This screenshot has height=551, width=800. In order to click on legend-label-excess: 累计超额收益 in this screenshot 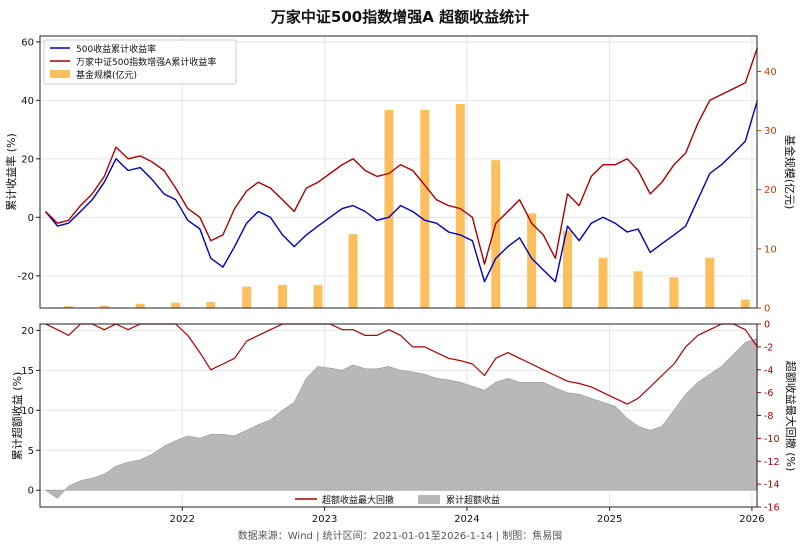, I will do `click(473, 500)`.